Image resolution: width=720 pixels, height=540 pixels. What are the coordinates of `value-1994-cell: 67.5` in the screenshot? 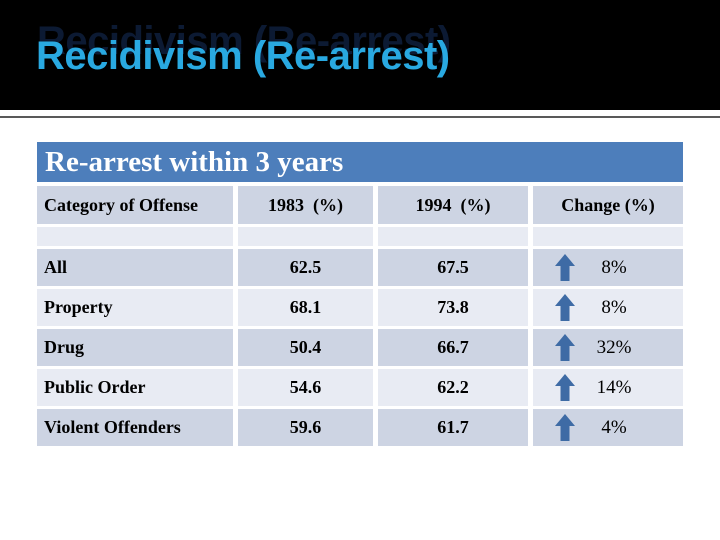 It's located at (453, 267).